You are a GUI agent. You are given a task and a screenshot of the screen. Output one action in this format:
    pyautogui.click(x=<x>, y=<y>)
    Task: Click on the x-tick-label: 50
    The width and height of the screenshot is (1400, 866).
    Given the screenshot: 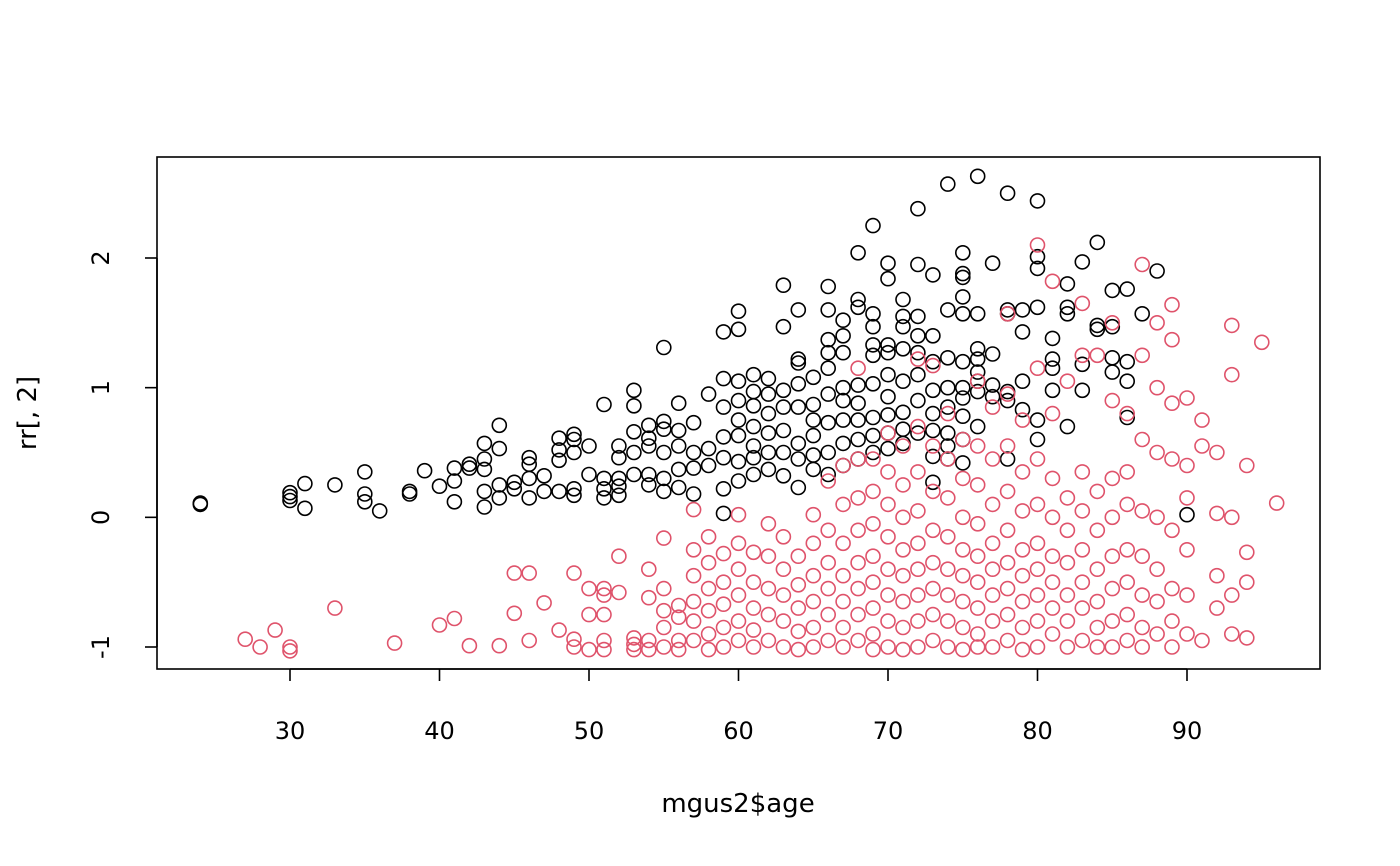 What is the action you would take?
    pyautogui.click(x=589, y=731)
    